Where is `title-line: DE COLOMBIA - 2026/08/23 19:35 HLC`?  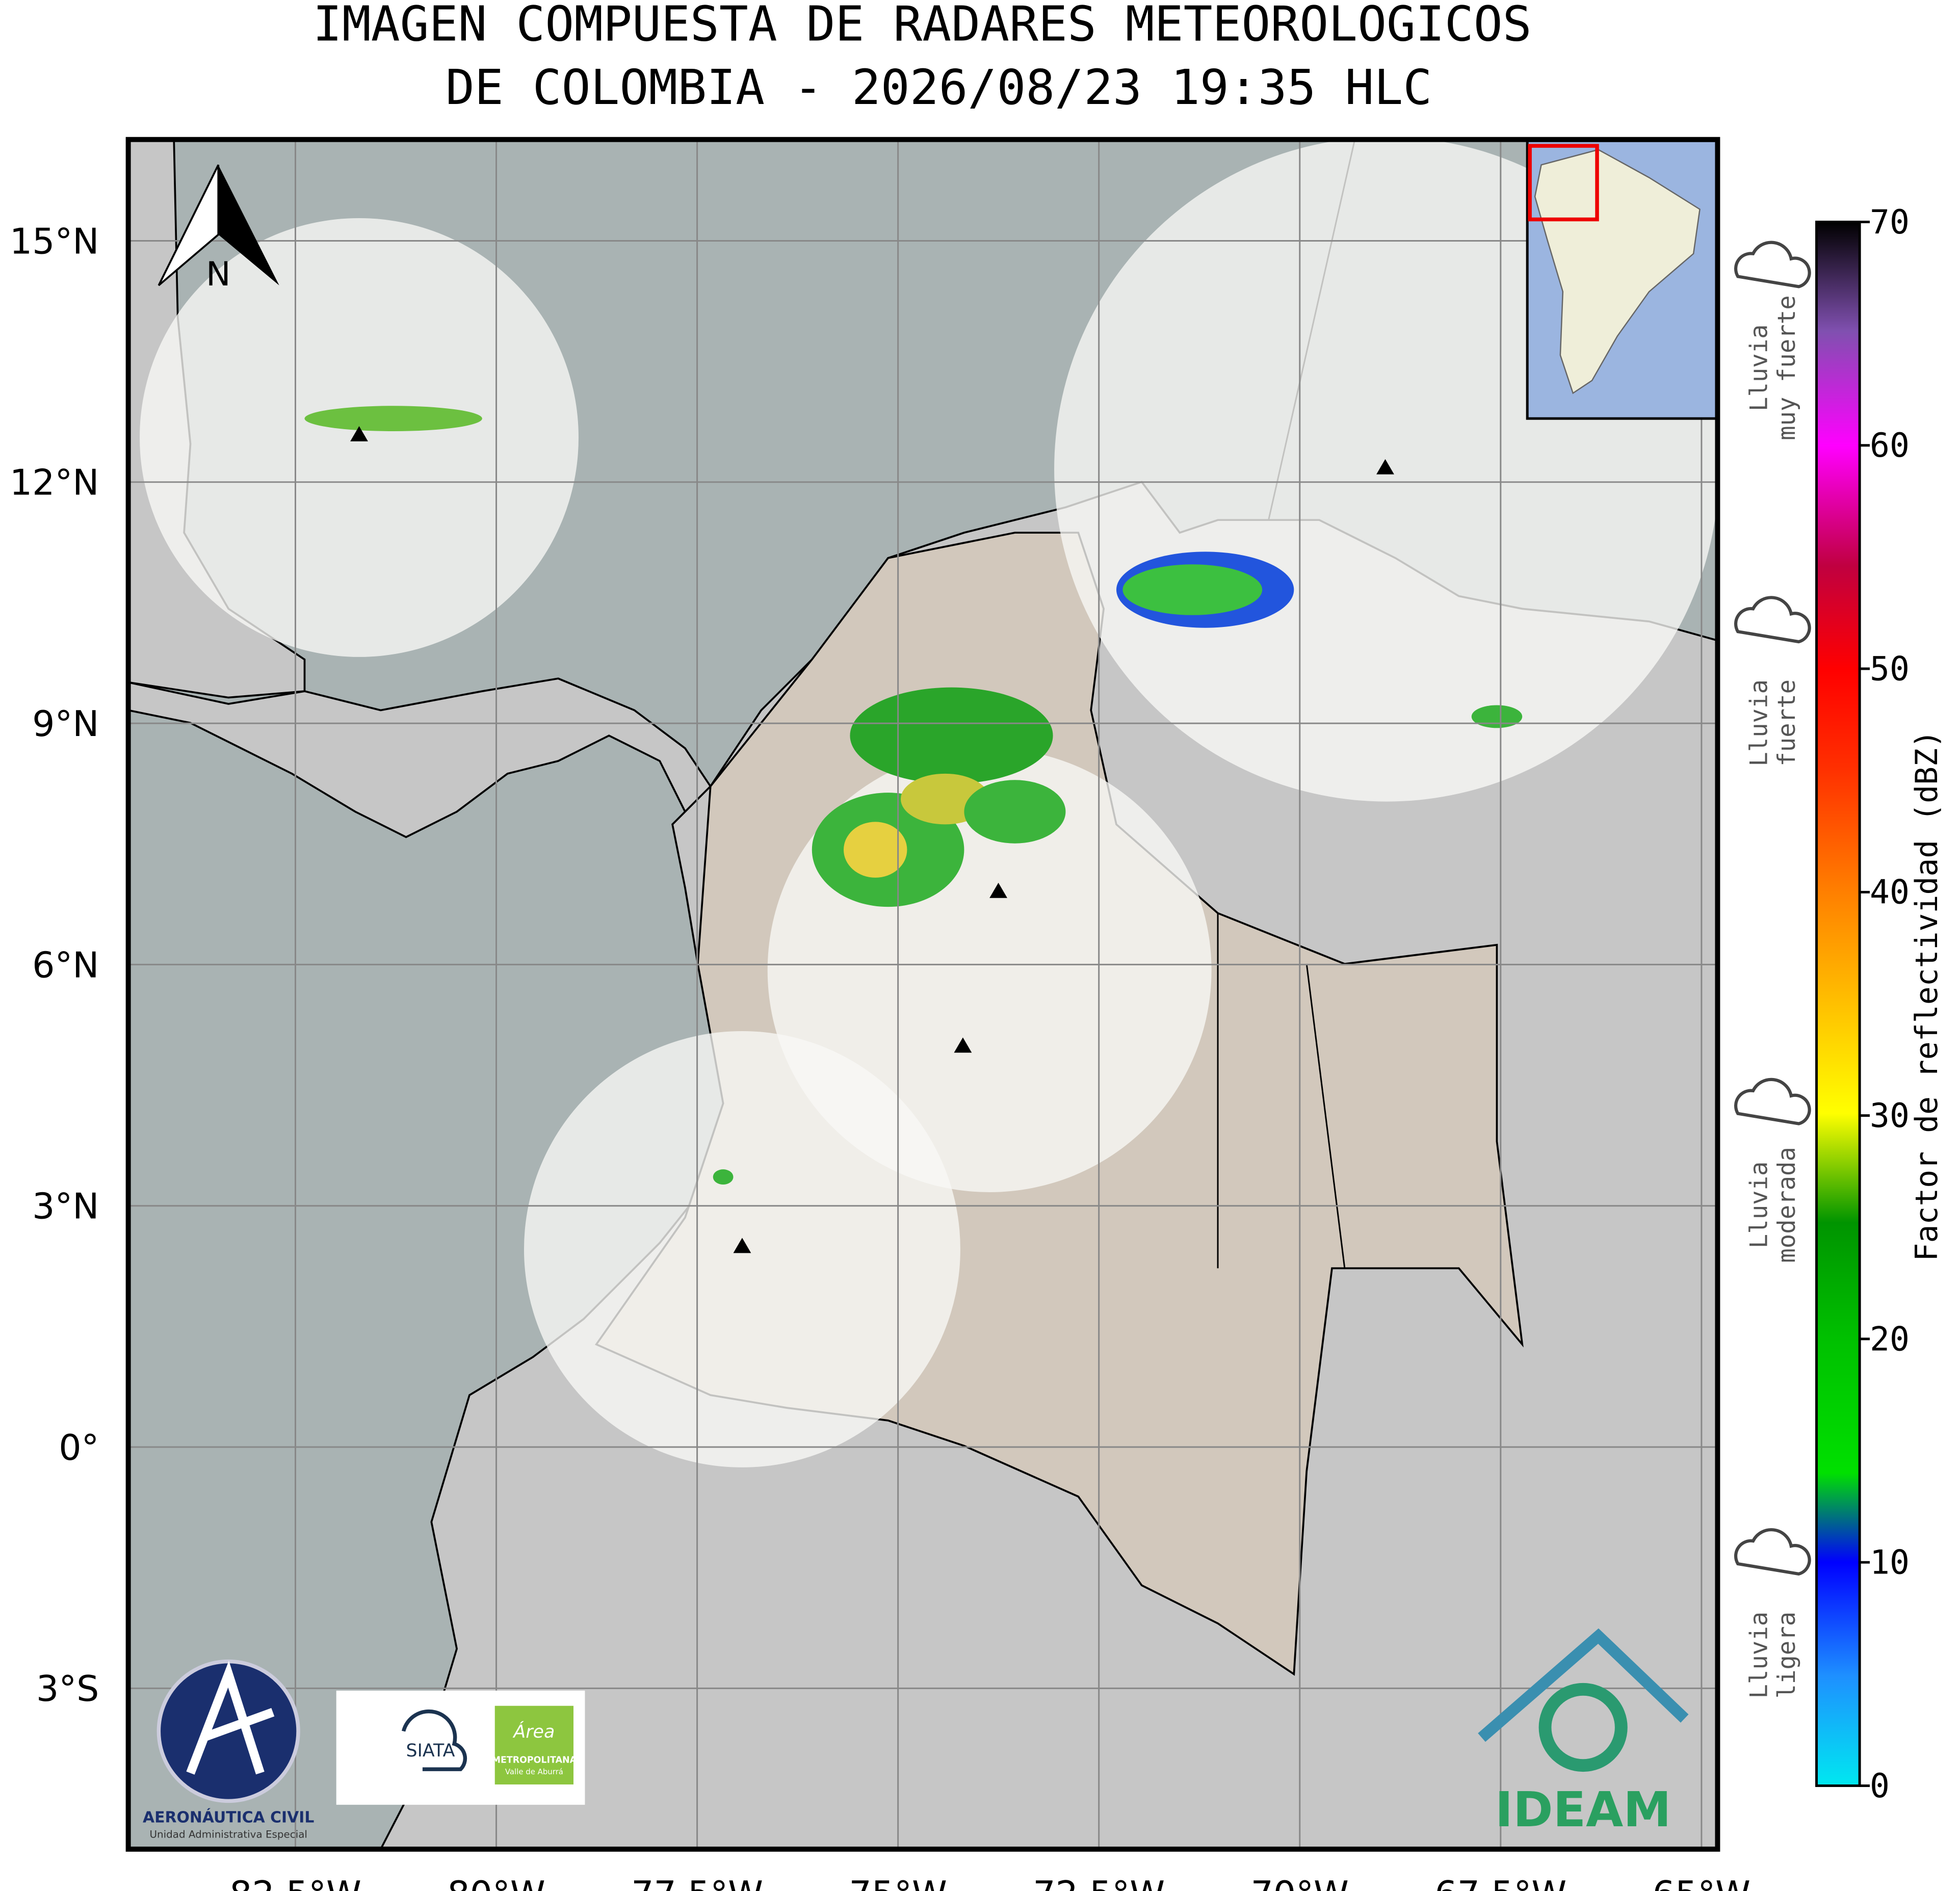
title-line: DE COLOMBIA - 2026/08/23 19:35 HLC is located at coordinates (939, 88).